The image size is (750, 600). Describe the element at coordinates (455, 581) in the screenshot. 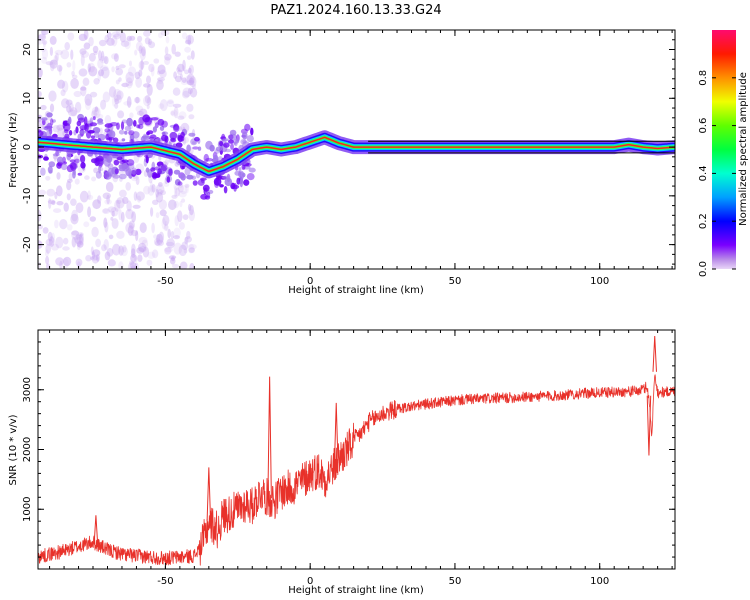

I see `snr-x-tick-label: 50` at that location.